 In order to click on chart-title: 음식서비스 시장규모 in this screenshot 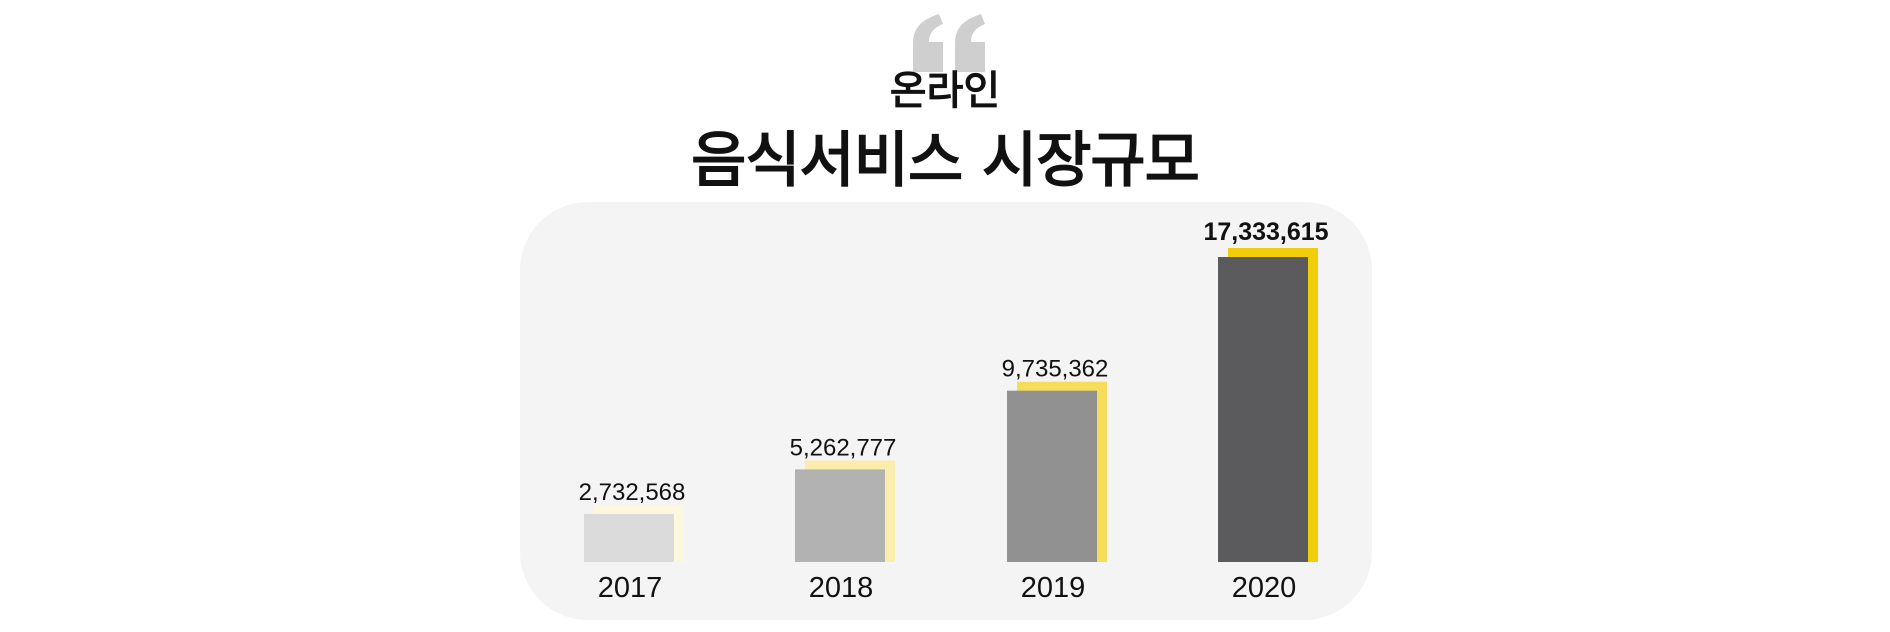, I will do `click(945, 161)`.